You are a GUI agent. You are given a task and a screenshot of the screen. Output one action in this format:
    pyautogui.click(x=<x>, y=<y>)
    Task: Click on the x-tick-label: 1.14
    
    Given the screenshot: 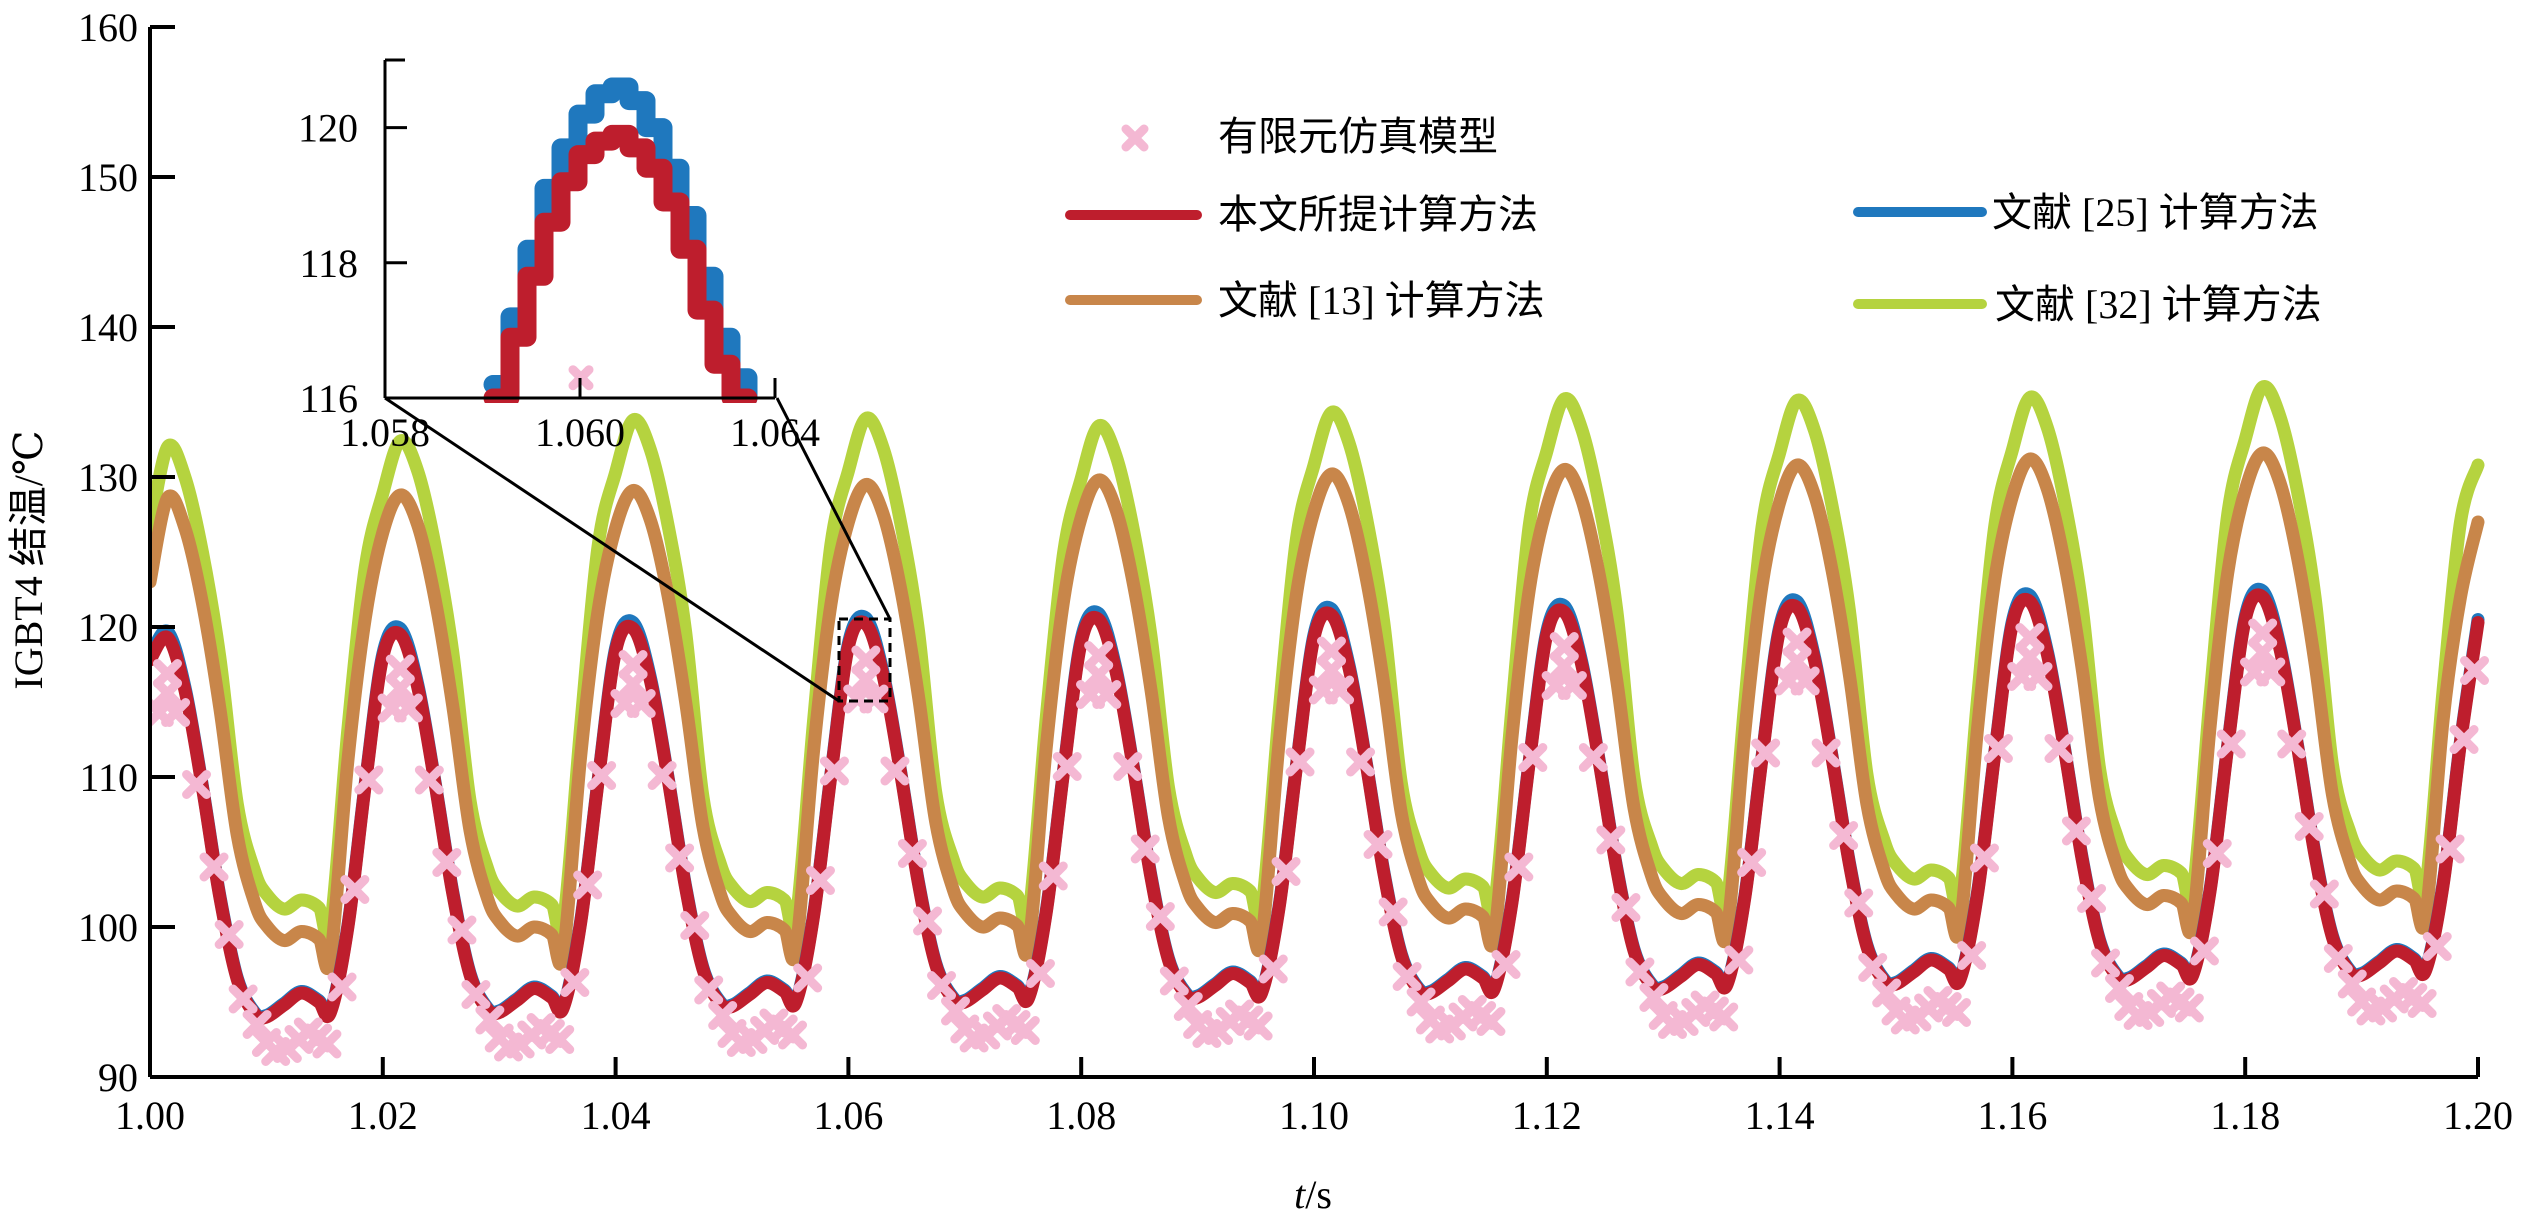 What is the action you would take?
    pyautogui.click(x=1780, y=1115)
    